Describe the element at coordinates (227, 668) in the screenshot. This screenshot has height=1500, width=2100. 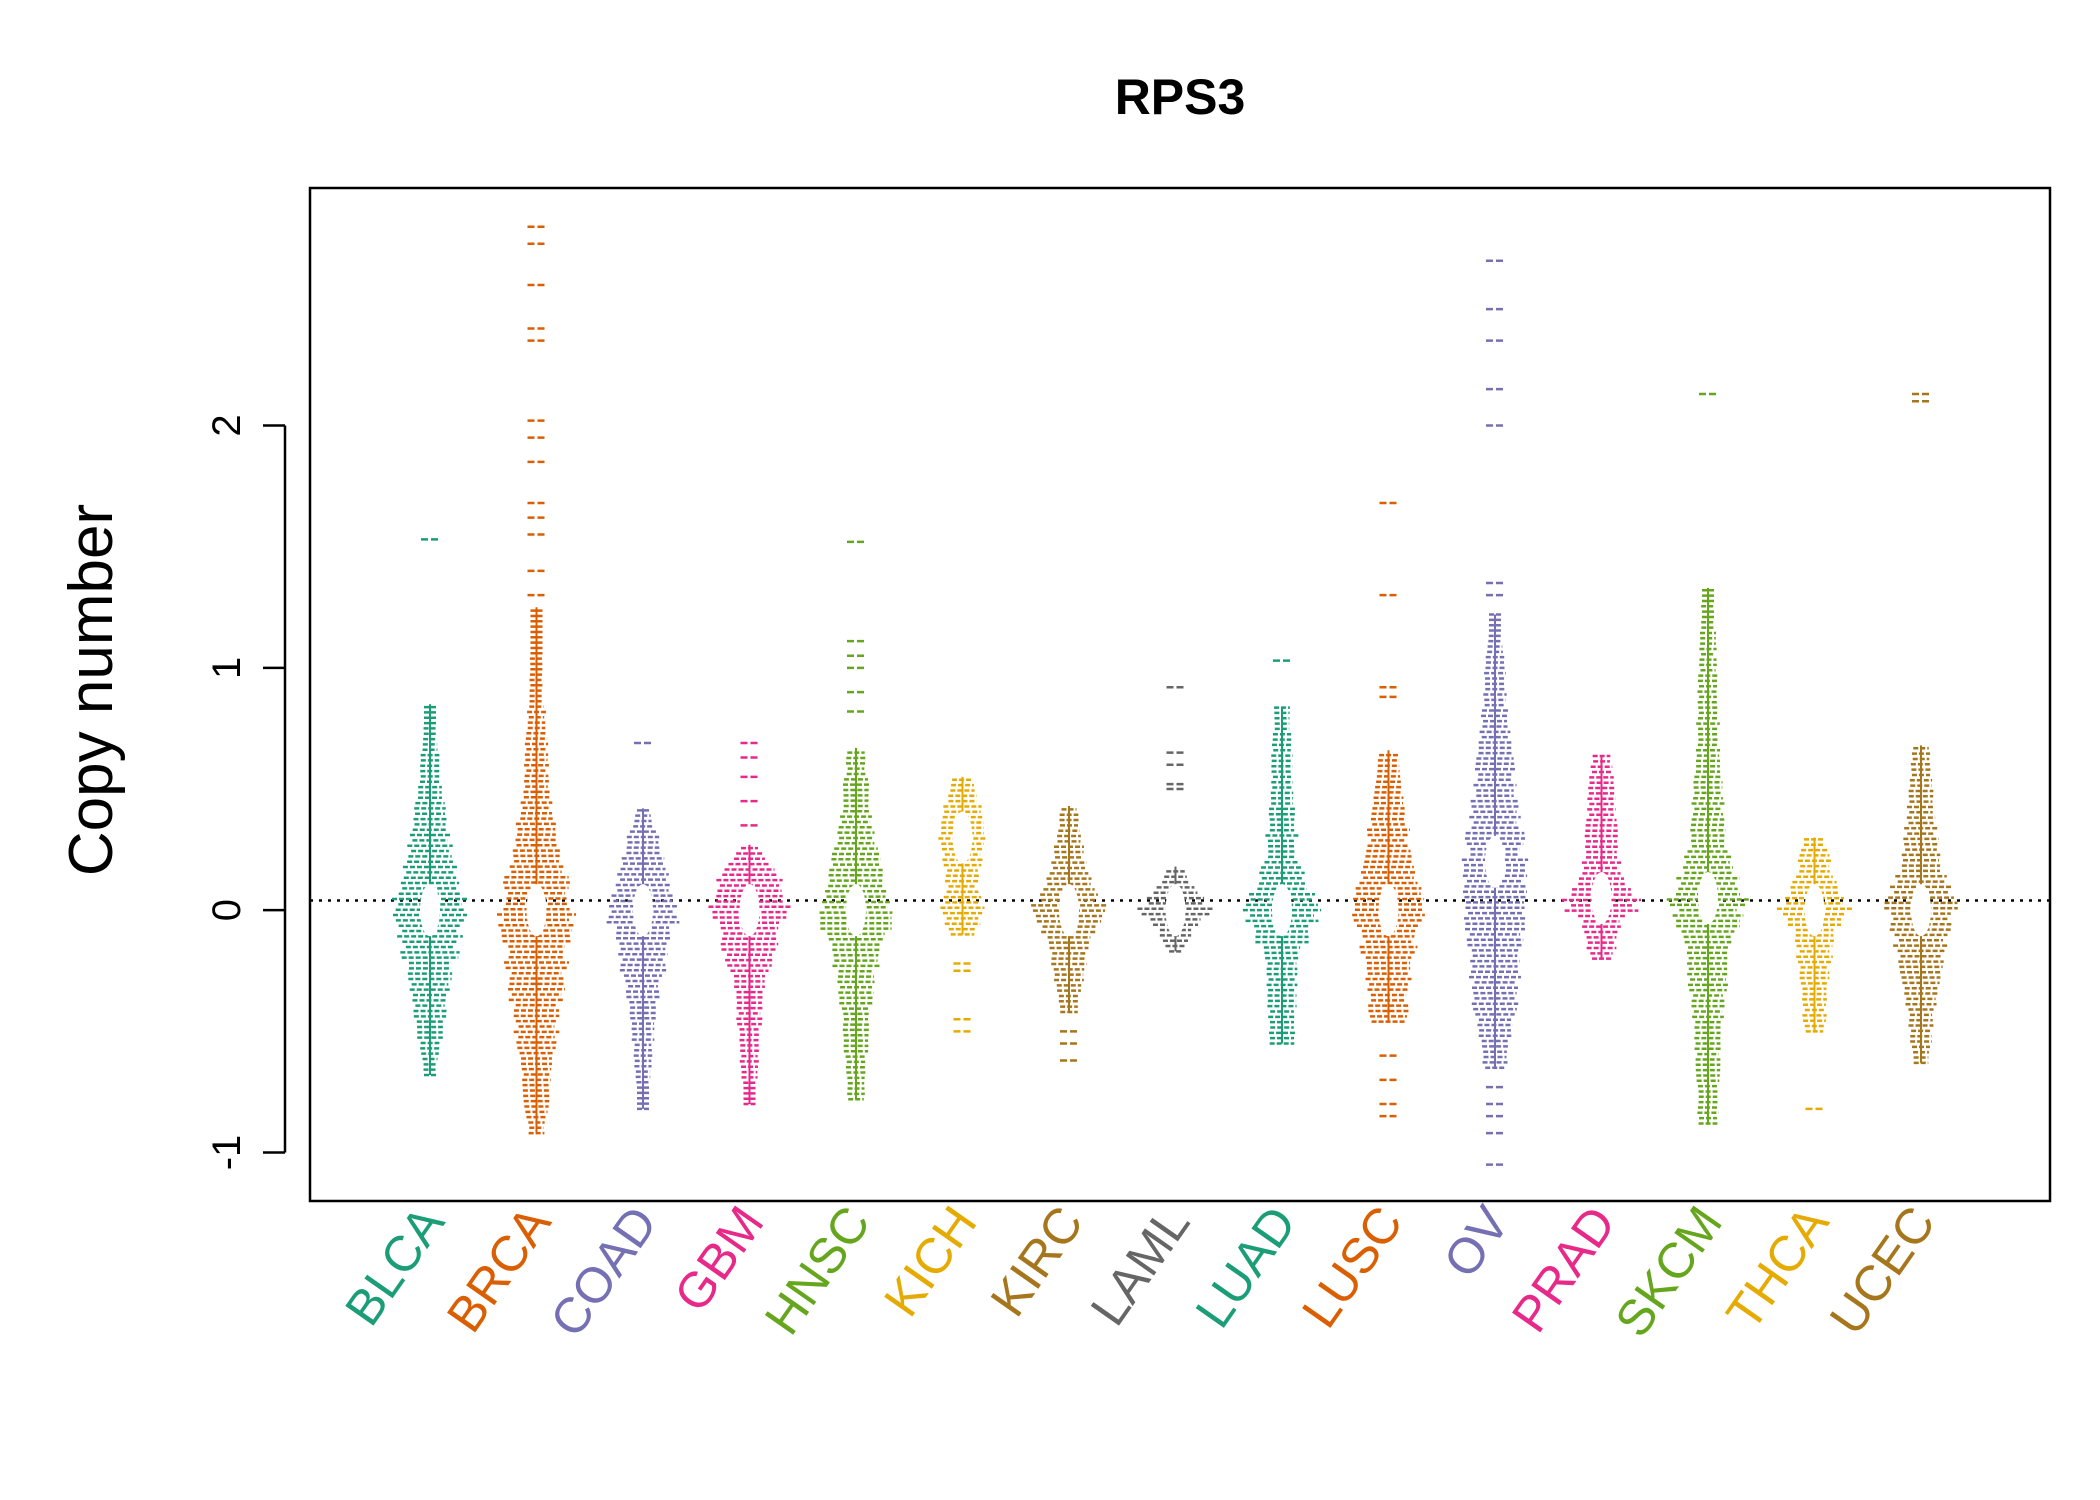
I see `y-tick-label: 1` at that location.